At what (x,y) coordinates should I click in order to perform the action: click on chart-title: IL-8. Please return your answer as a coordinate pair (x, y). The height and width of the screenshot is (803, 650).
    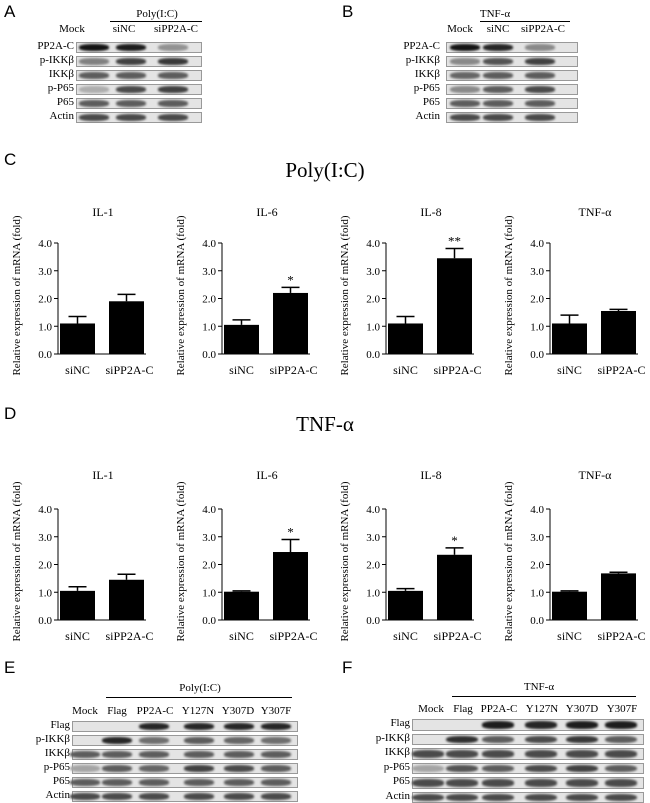
    Looking at the image, I should click on (430, 212).